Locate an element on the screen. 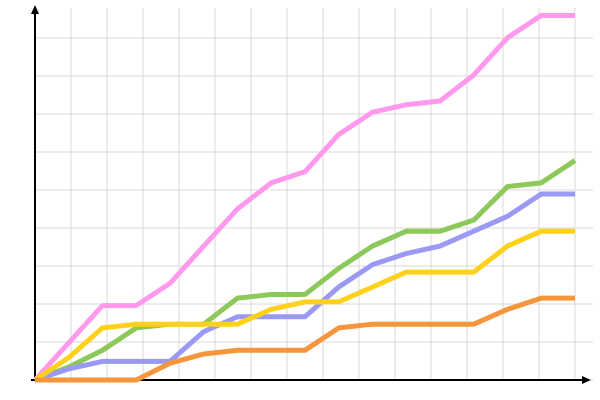 Image resolution: width=600 pixels, height=400 pixels. y-axis-arrow-icon is located at coordinates (35, 9).